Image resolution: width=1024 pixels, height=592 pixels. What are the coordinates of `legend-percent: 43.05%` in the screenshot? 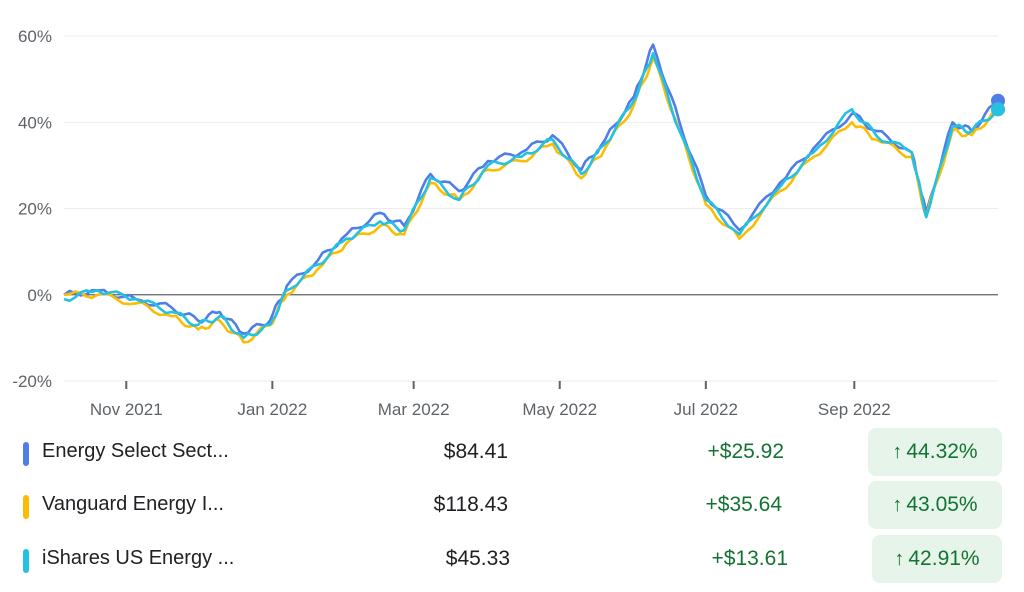 It's located at (942, 504).